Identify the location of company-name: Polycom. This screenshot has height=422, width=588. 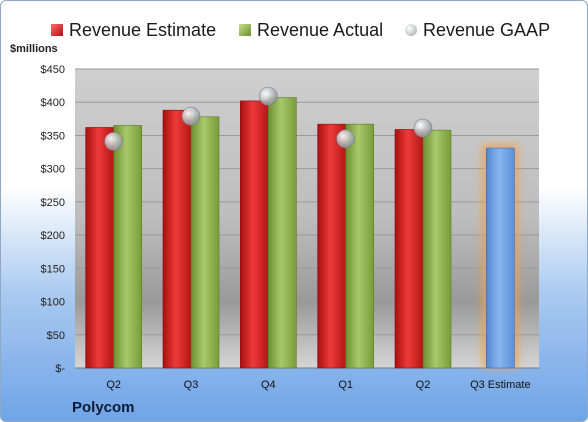
(103, 407).